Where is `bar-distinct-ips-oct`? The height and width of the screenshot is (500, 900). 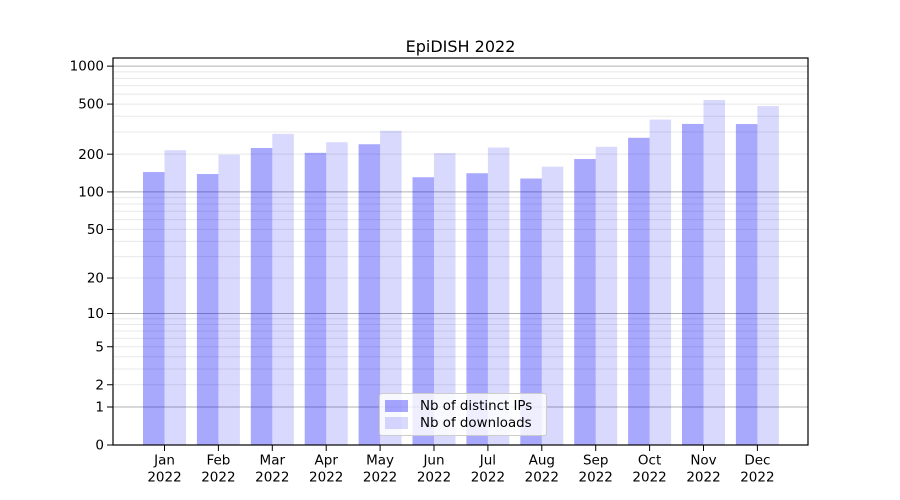 bar-distinct-ips-oct is located at coordinates (639, 291).